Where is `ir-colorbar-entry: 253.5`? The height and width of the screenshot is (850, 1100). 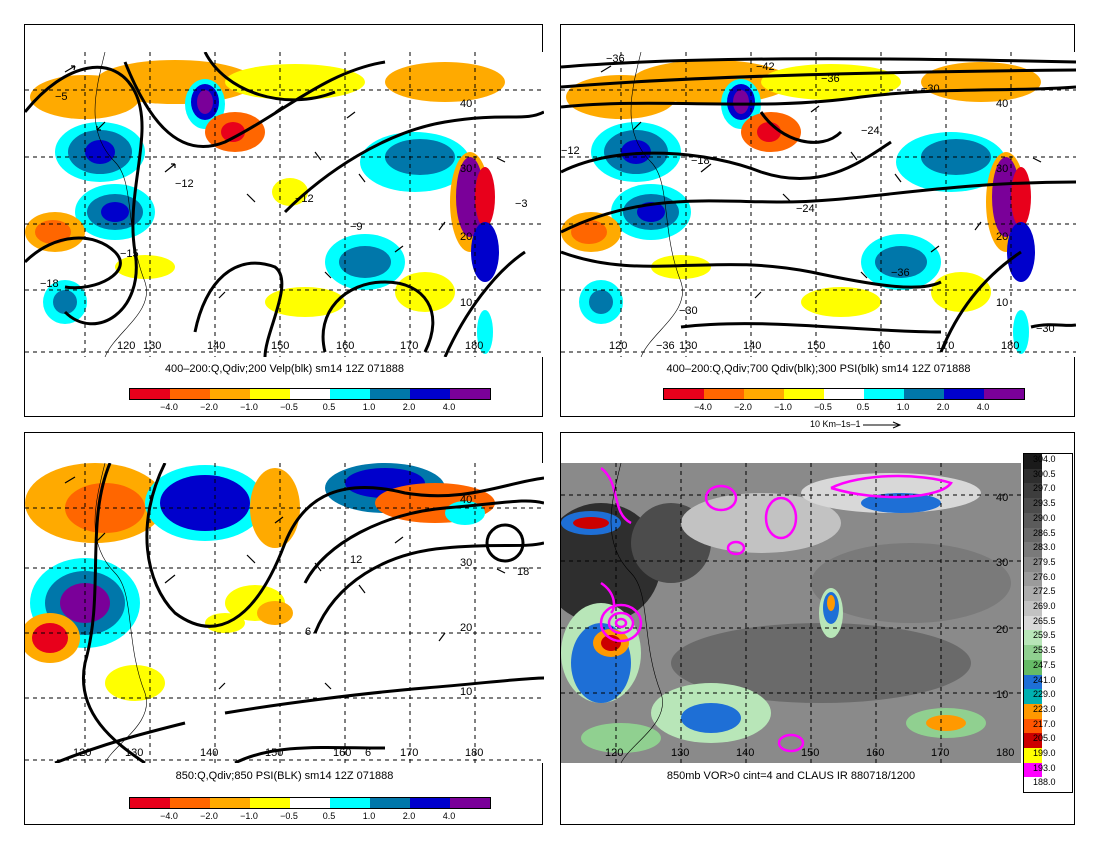 ir-colorbar-entry: 253.5 is located at coordinates (1048, 652).